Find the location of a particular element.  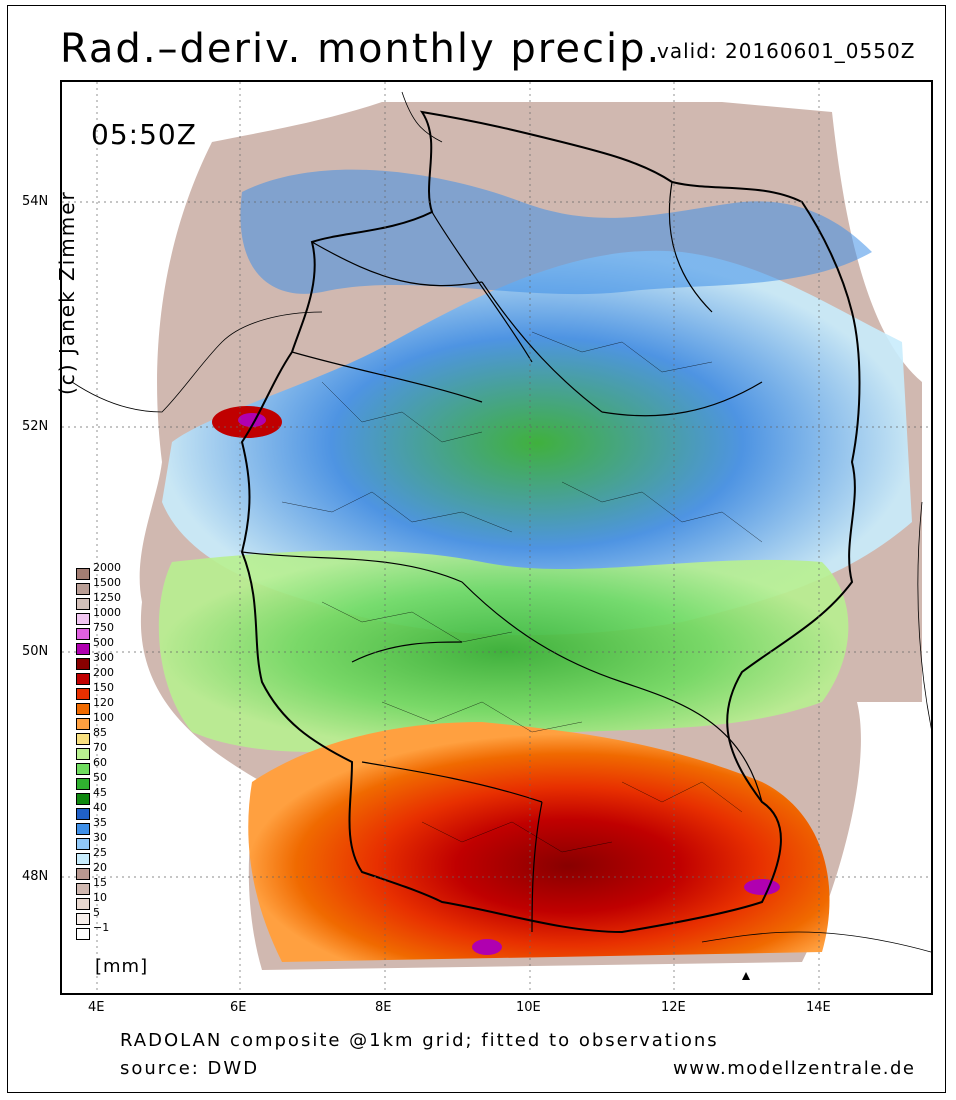

legend-label: 2000 is located at coordinates (107, 567).